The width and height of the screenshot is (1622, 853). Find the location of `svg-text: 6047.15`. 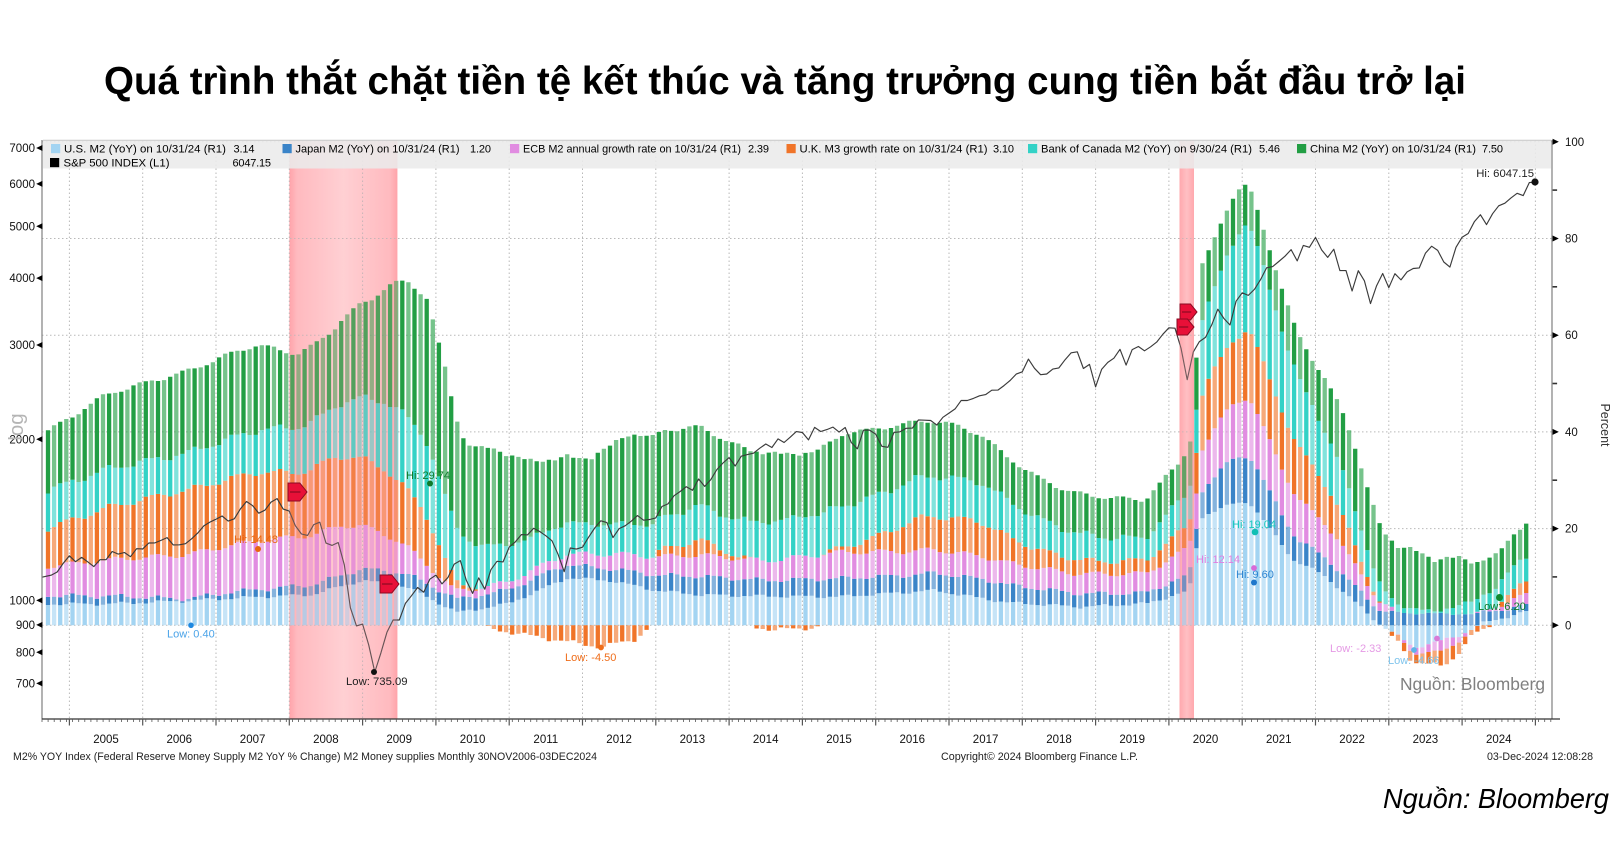

svg-text: 6047.15 is located at coordinates (252, 163).